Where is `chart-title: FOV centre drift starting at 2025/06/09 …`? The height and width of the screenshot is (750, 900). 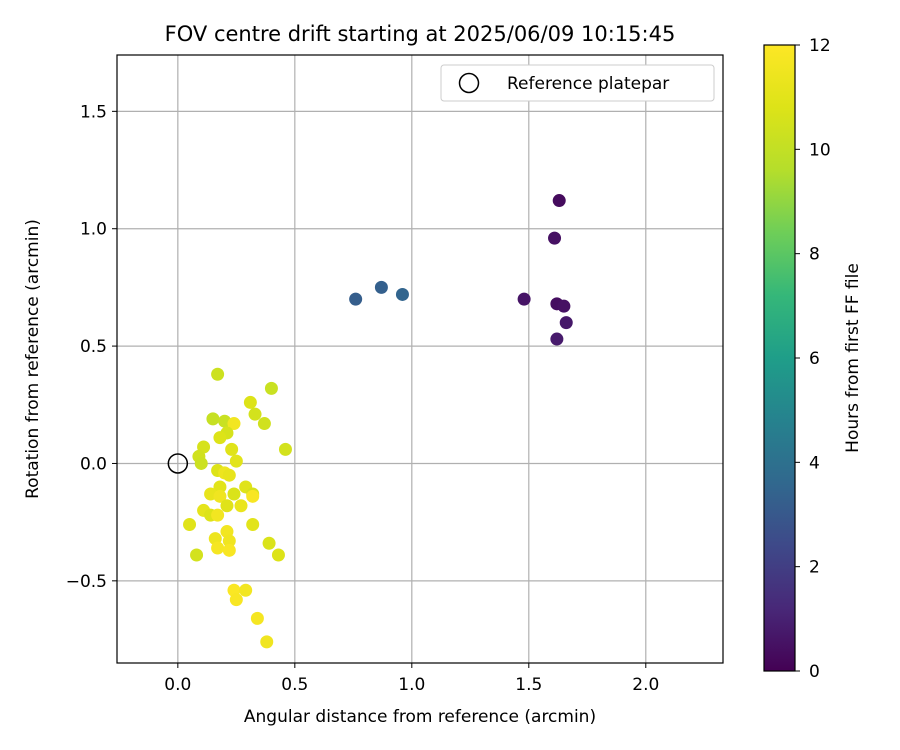 chart-title: FOV centre drift starting at 2025/06/09 … is located at coordinates (420, 34).